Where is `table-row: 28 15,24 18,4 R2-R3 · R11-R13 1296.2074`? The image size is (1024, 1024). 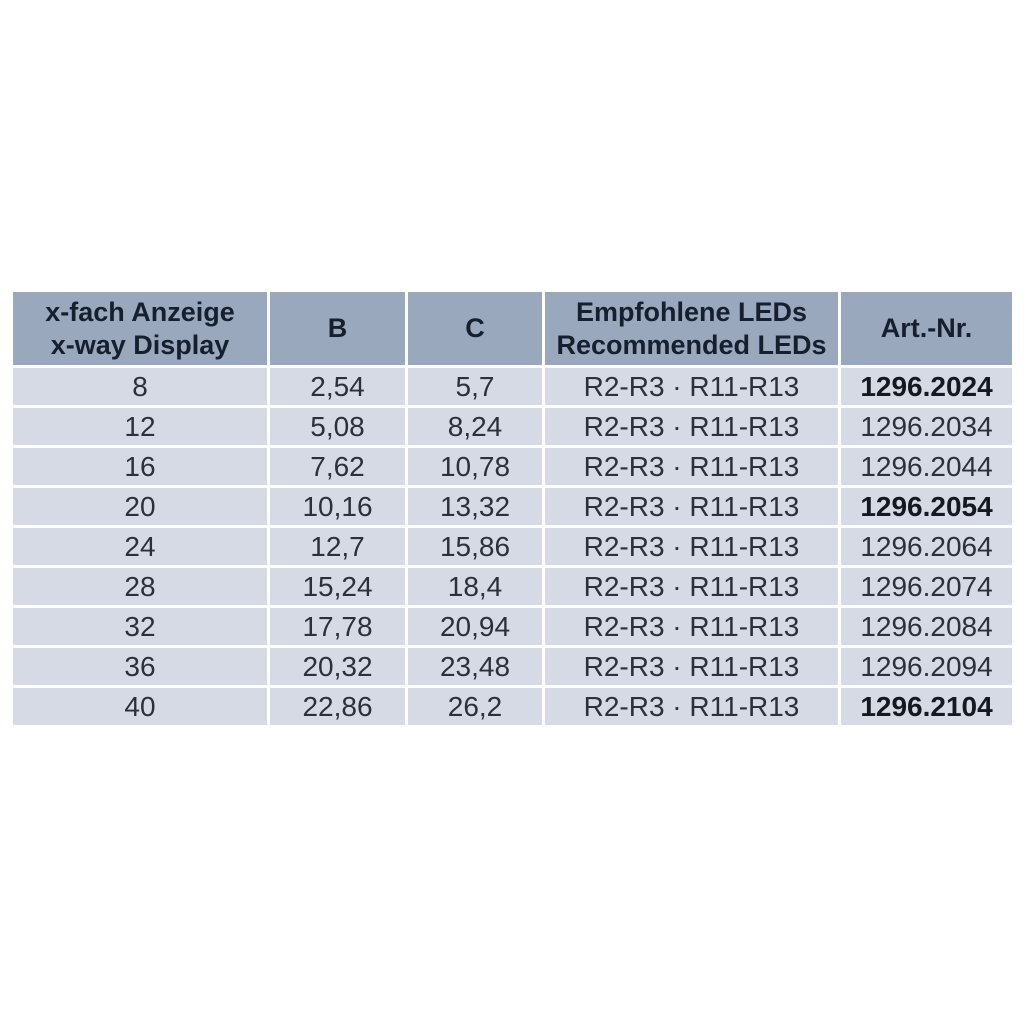 table-row: 28 15,24 18,4 R2-R3 · R11-R13 1296.2074 is located at coordinates (512, 586).